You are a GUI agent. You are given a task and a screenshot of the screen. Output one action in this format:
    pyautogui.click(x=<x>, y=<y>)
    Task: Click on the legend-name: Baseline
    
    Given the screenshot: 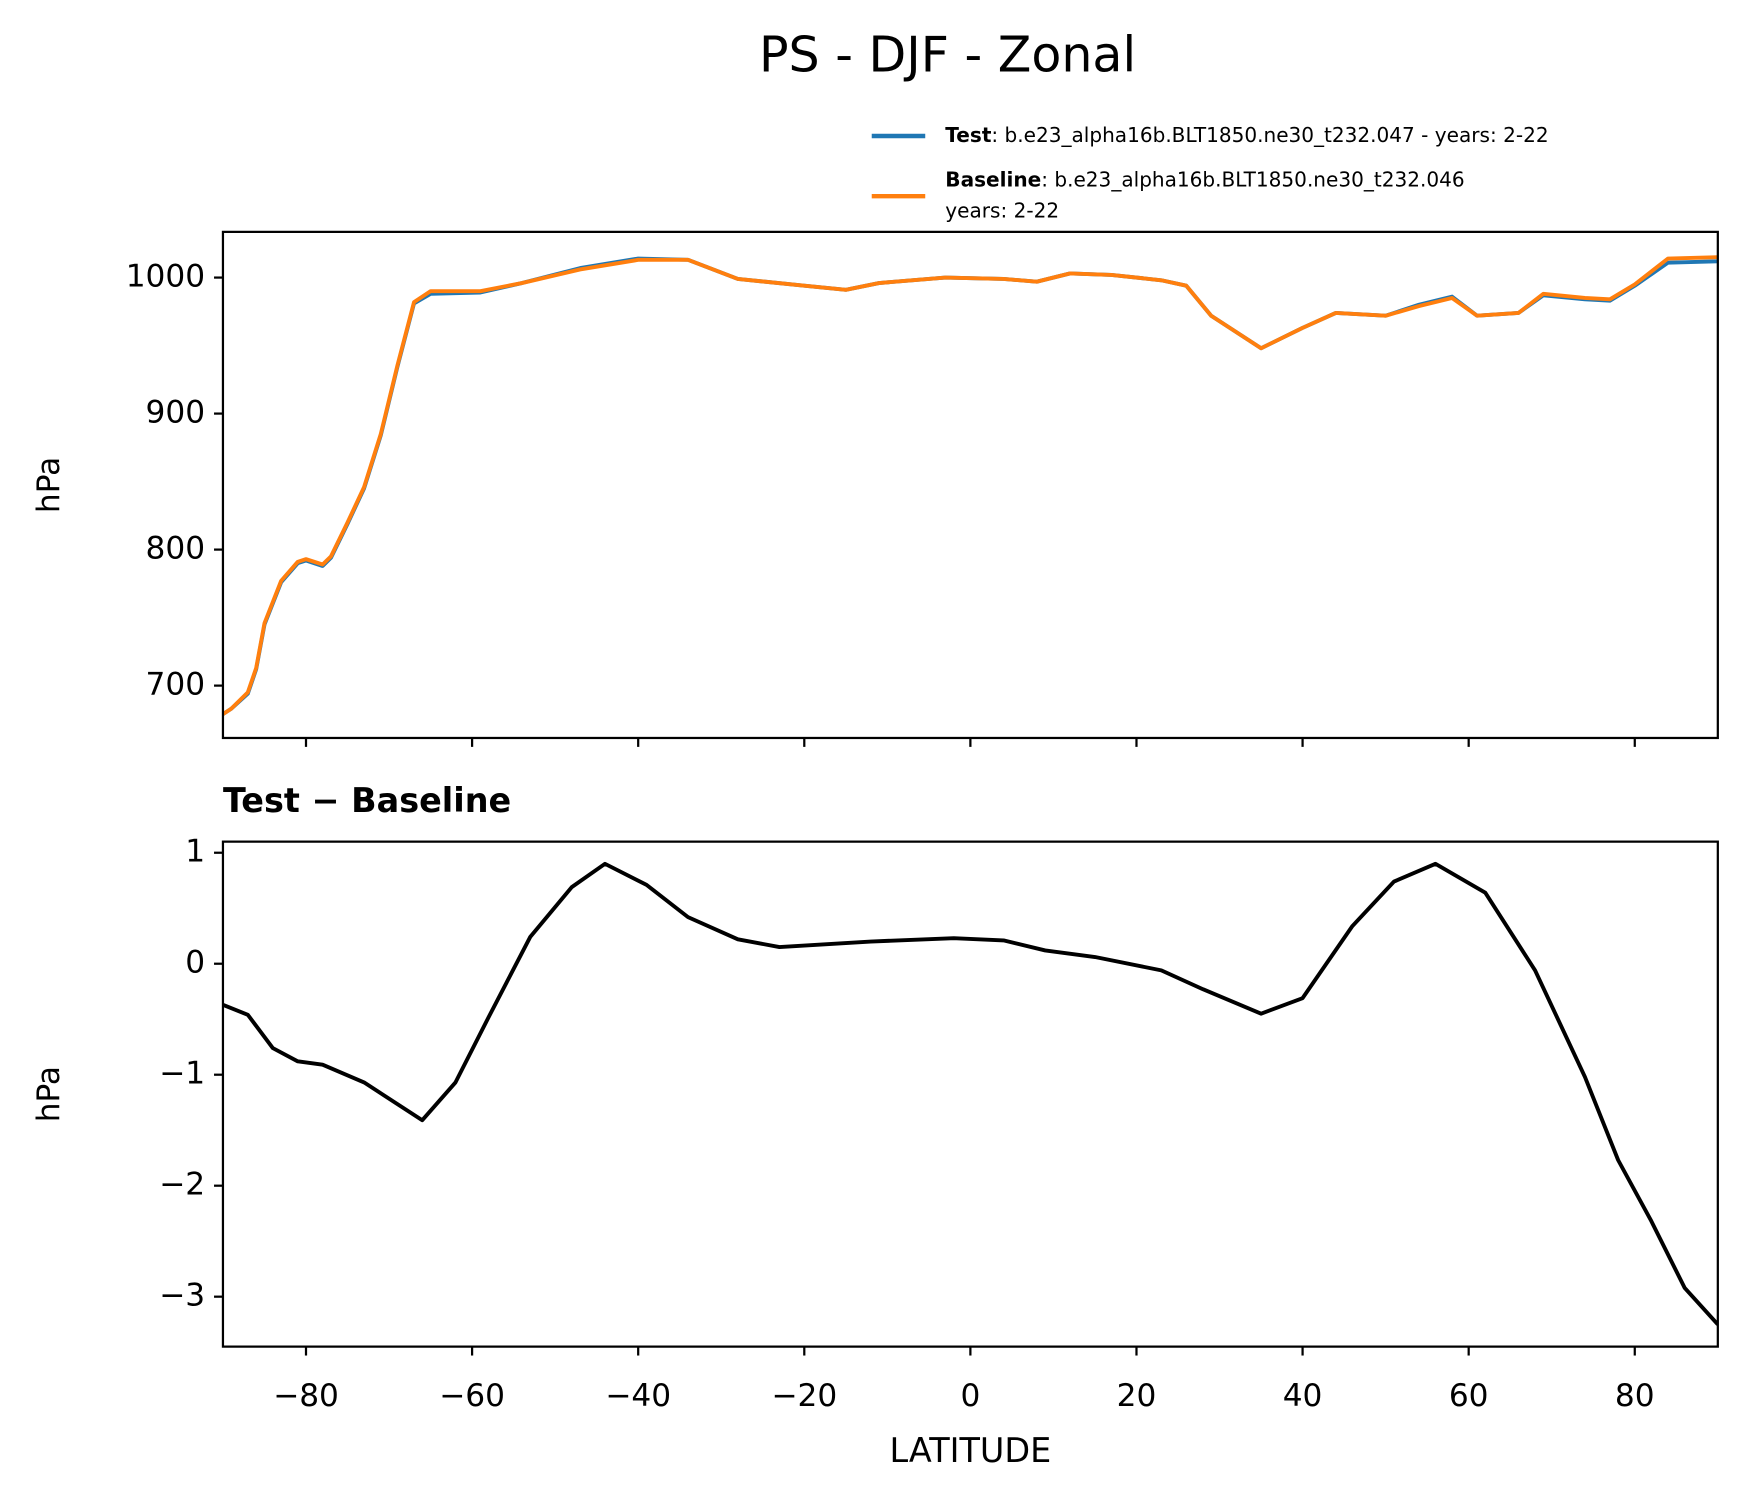 What is the action you would take?
    pyautogui.click(x=993, y=179)
    